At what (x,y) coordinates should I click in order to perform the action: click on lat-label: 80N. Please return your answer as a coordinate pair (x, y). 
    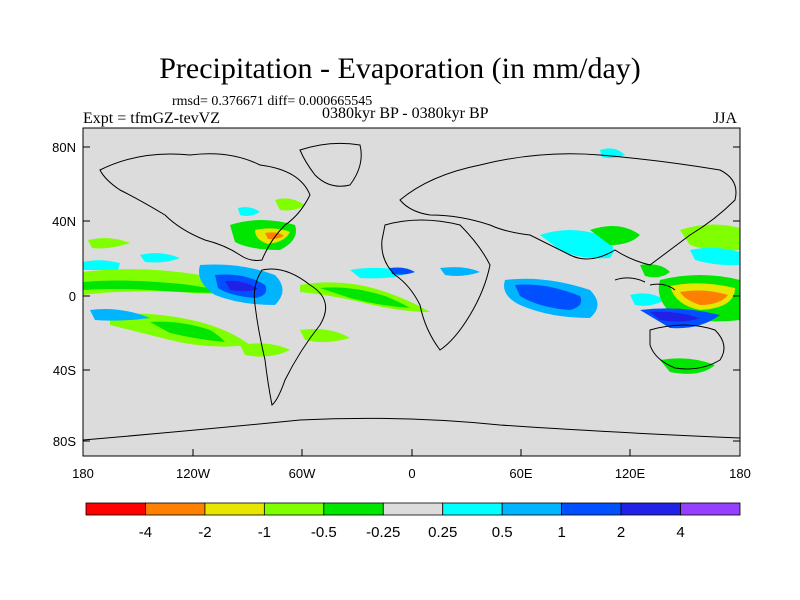
    Looking at the image, I should click on (64, 147).